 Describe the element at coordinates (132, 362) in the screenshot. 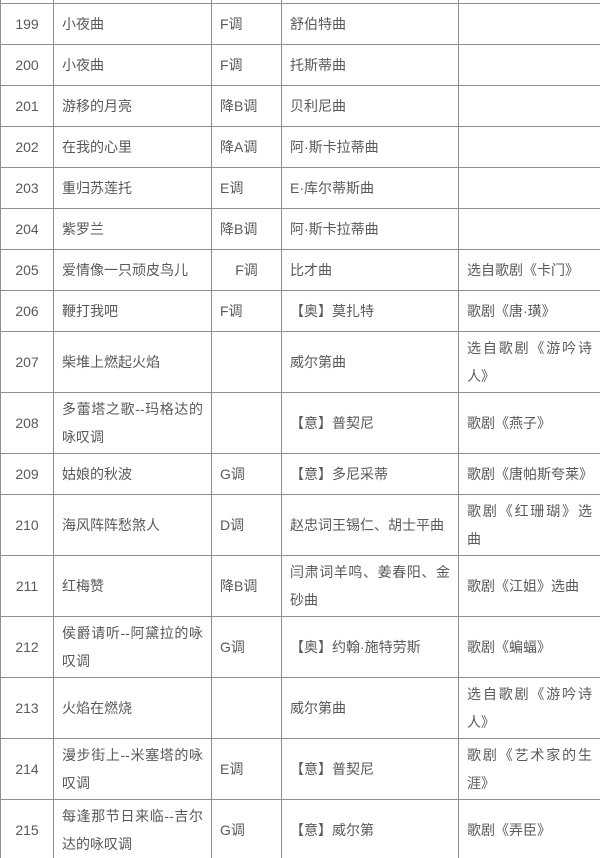

I see `song-title-cell: 柴堆上燃起火焰` at that location.